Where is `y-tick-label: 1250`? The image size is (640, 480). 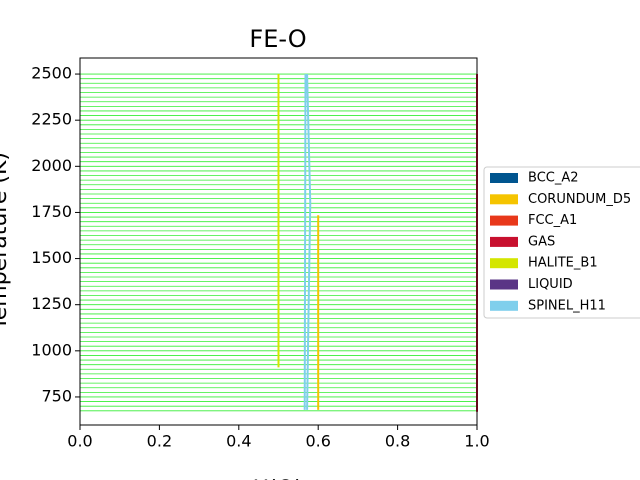
y-tick-label: 1250 is located at coordinates (51, 303).